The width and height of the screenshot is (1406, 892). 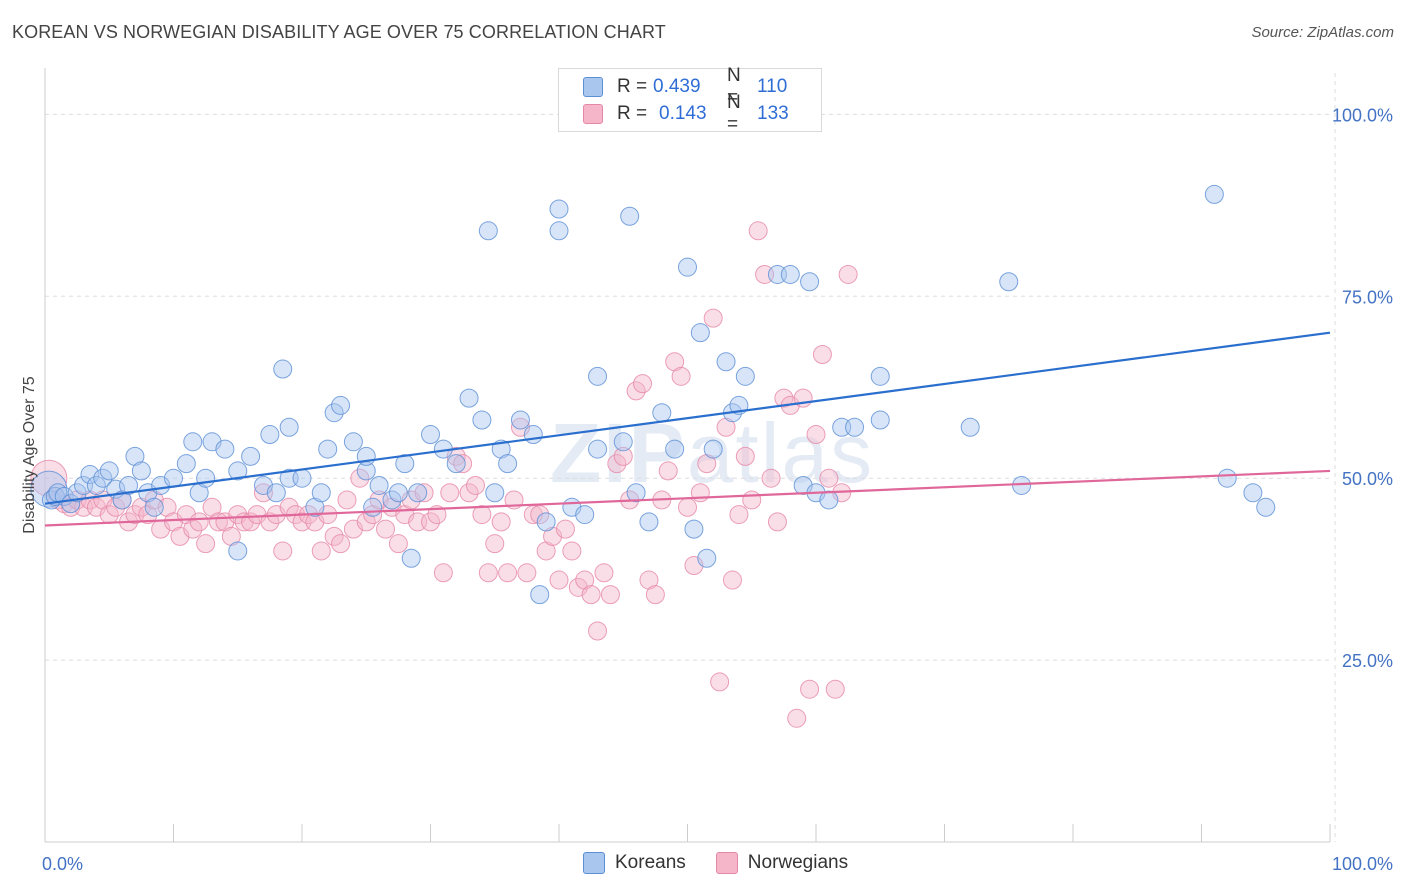 I want to click on legend-item-norwegians: Norwegians, so click(x=782, y=863).